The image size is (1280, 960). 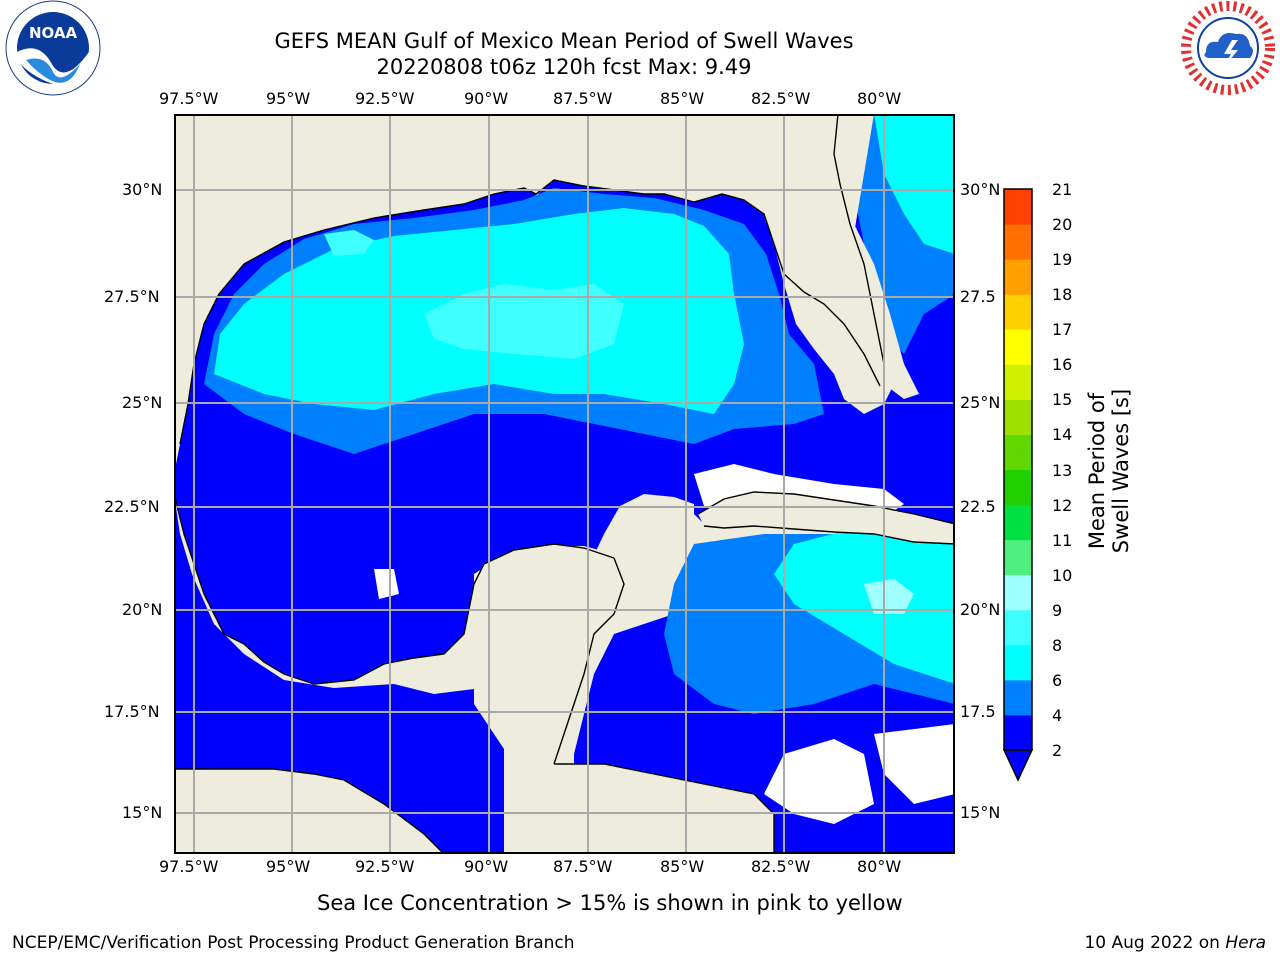 I want to click on colorbar-tick: 16, so click(x=1062, y=364).